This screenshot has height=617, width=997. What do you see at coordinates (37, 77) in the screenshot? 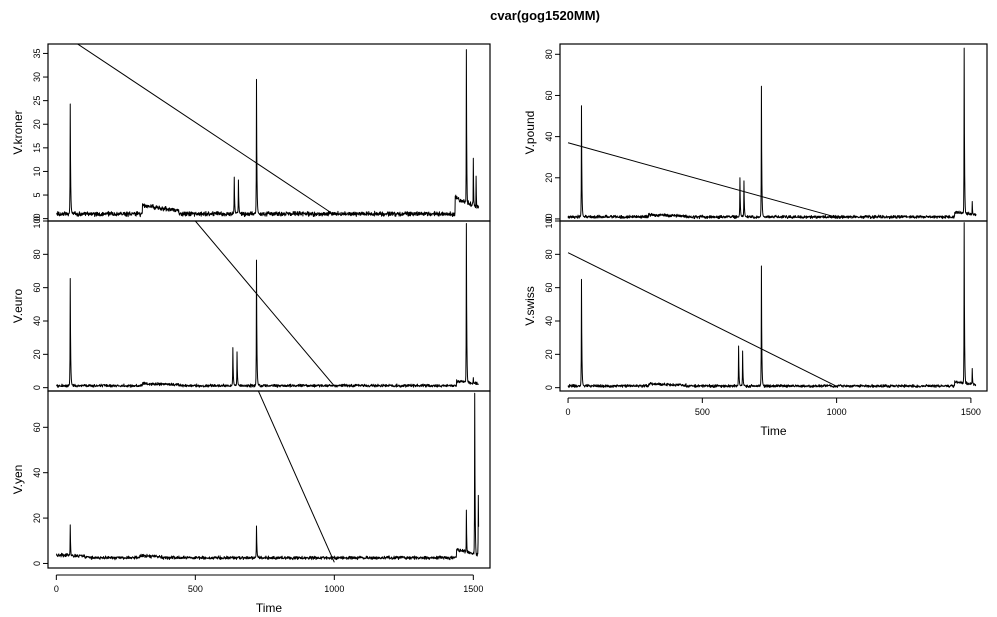
I see `y-tick-label: 30` at bounding box center [37, 77].